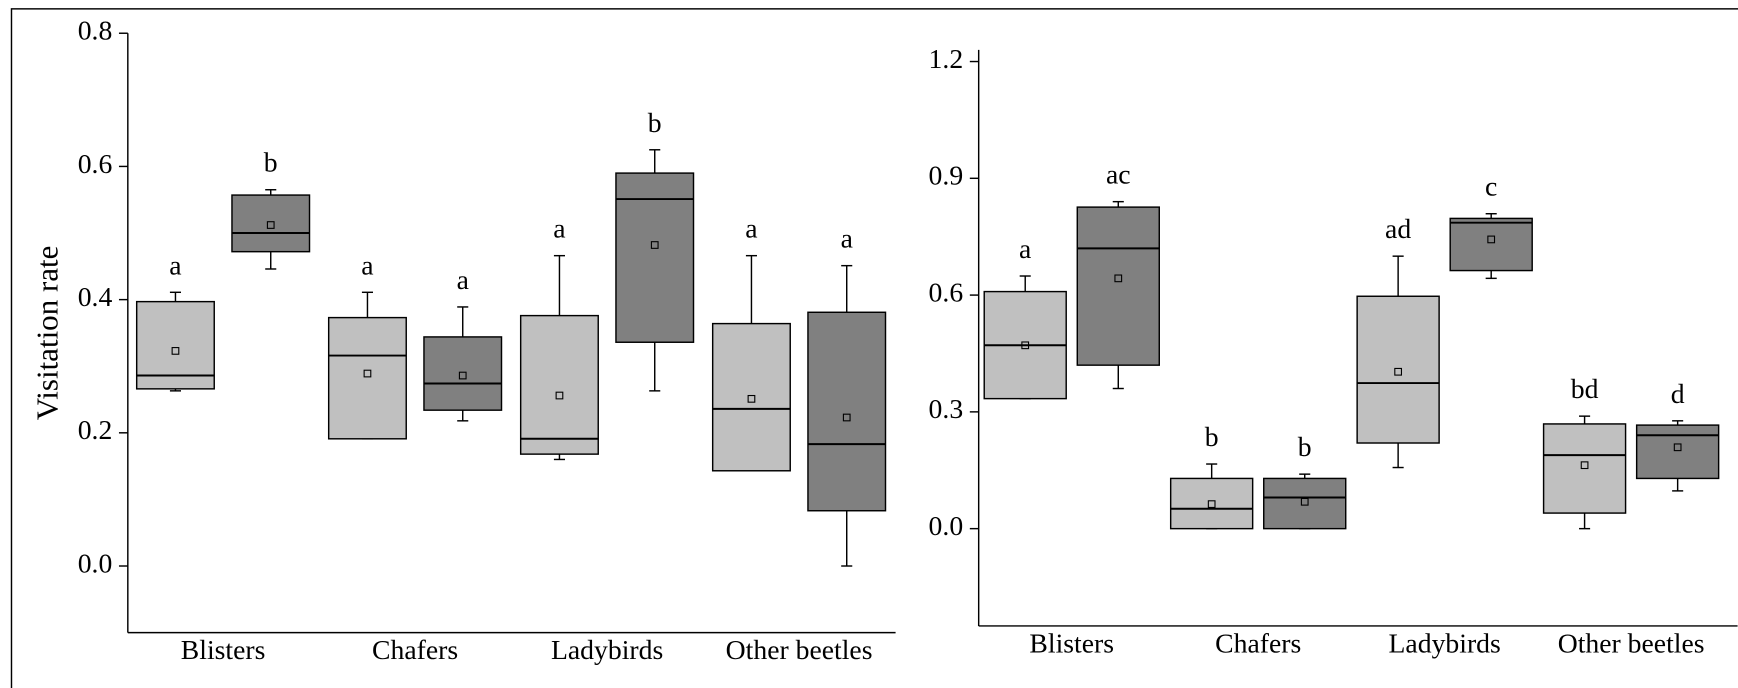 The image size is (1738, 688). What do you see at coordinates (95, 429) in the screenshot?
I see `y-tick-label: 0.2` at bounding box center [95, 429].